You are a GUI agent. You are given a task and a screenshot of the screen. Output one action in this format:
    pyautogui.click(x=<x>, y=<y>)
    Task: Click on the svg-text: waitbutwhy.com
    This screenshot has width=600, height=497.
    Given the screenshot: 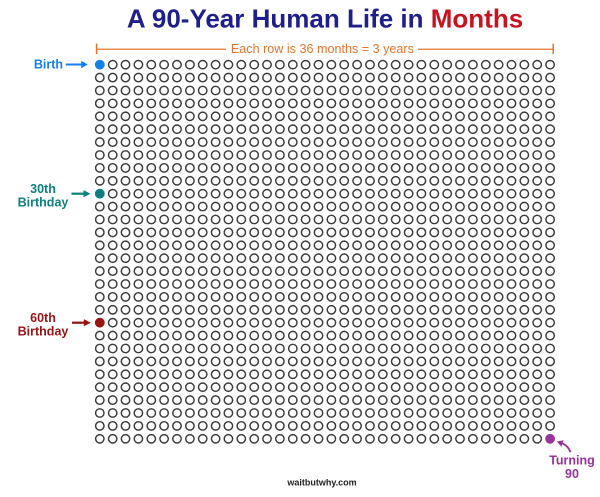 What is the action you would take?
    pyautogui.click(x=321, y=482)
    